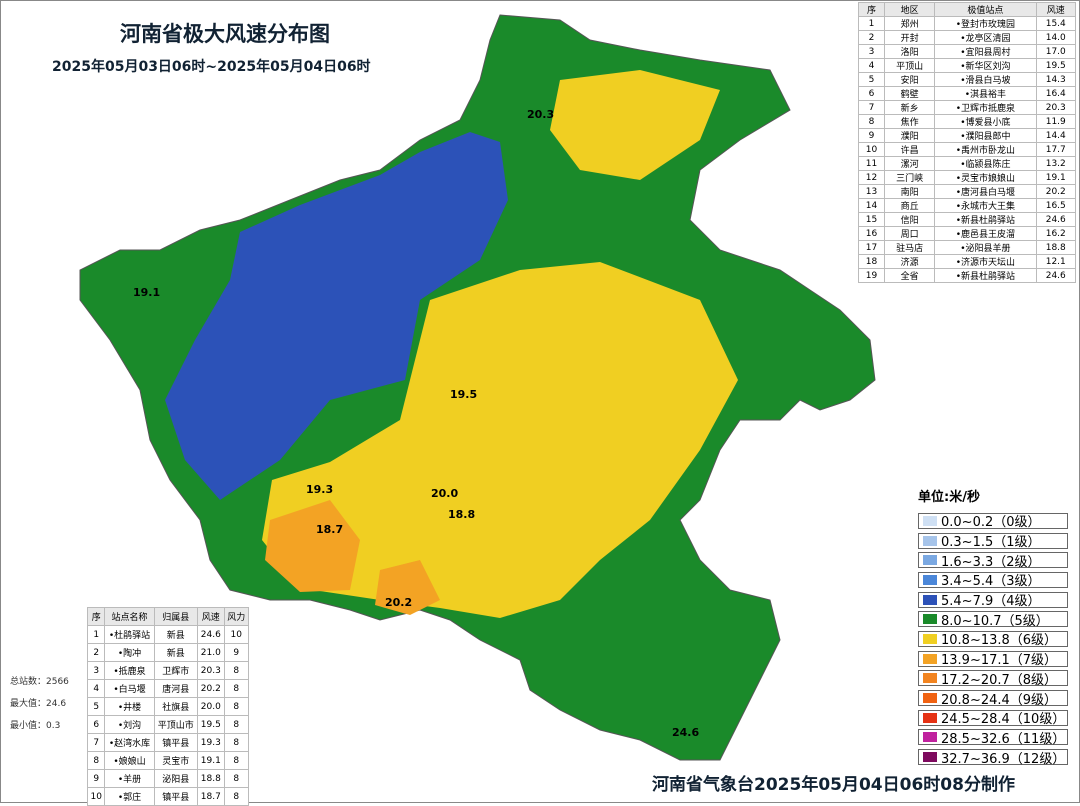  What do you see at coordinates (168, 706) in the screenshot?
I see `row: 5 •井楼 社旗县 20.0 8` at bounding box center [168, 706].